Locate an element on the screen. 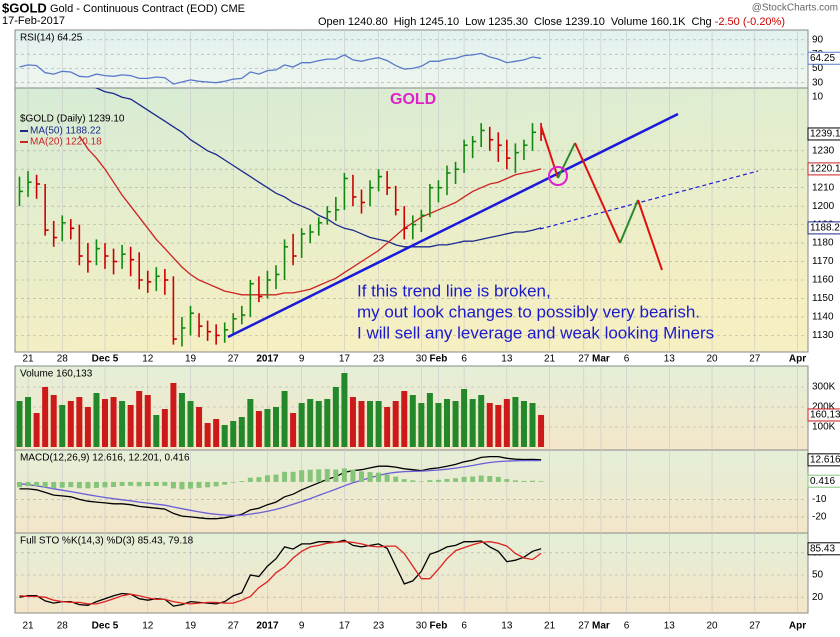 Image resolution: width=840 pixels, height=637 pixels. source: @StockCharts.com is located at coordinates (795, 8).